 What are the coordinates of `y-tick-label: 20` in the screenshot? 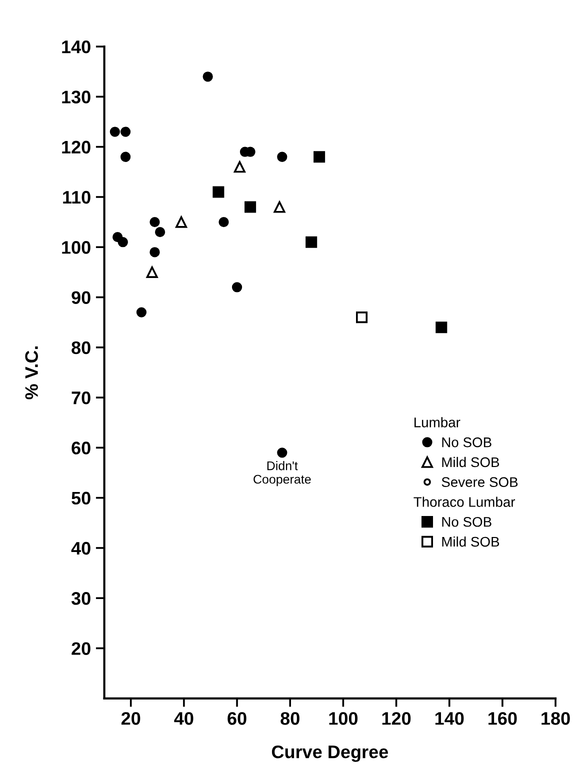 It's located at (81, 648).